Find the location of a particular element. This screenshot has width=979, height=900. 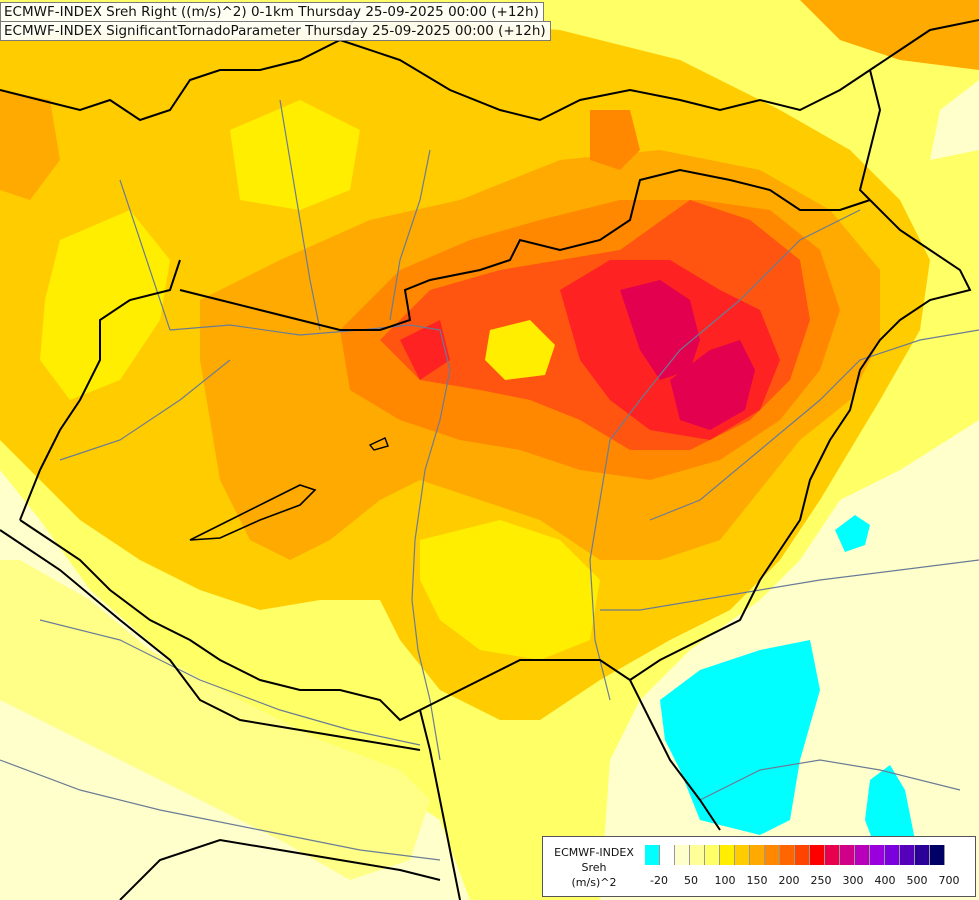

legend-tick-label: 100 is located at coordinates (725, 880).